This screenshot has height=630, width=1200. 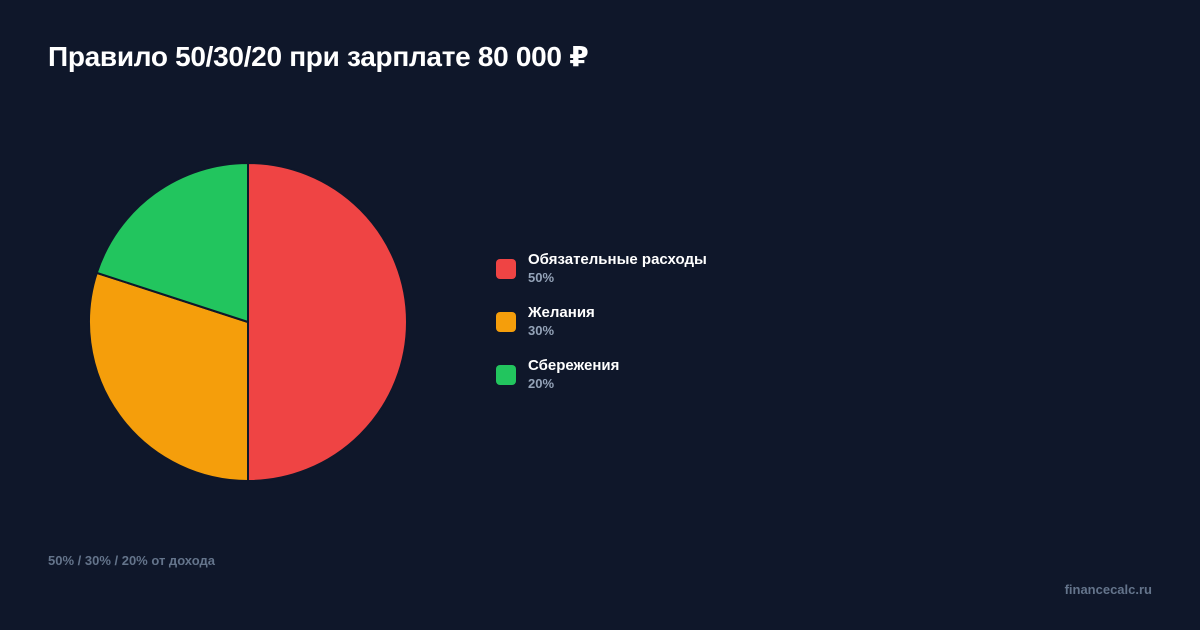 I want to click on legend-value-mandatory: 50%, so click(x=541, y=277).